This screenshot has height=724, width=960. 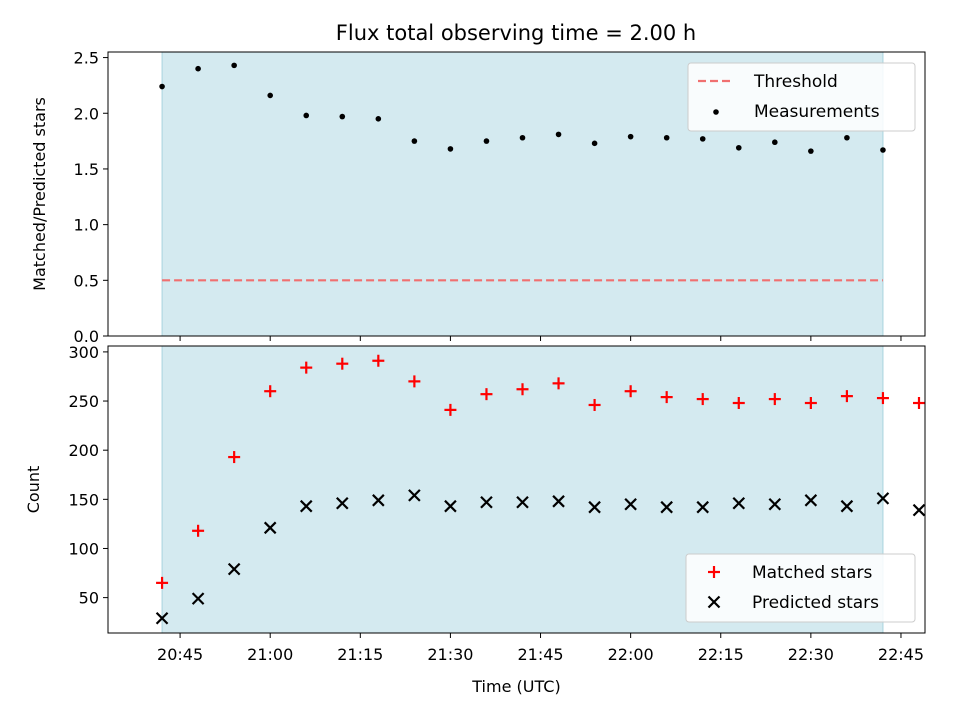 What do you see at coordinates (540, 654) in the screenshot?
I see `x-tick-label: 21:45` at bounding box center [540, 654].